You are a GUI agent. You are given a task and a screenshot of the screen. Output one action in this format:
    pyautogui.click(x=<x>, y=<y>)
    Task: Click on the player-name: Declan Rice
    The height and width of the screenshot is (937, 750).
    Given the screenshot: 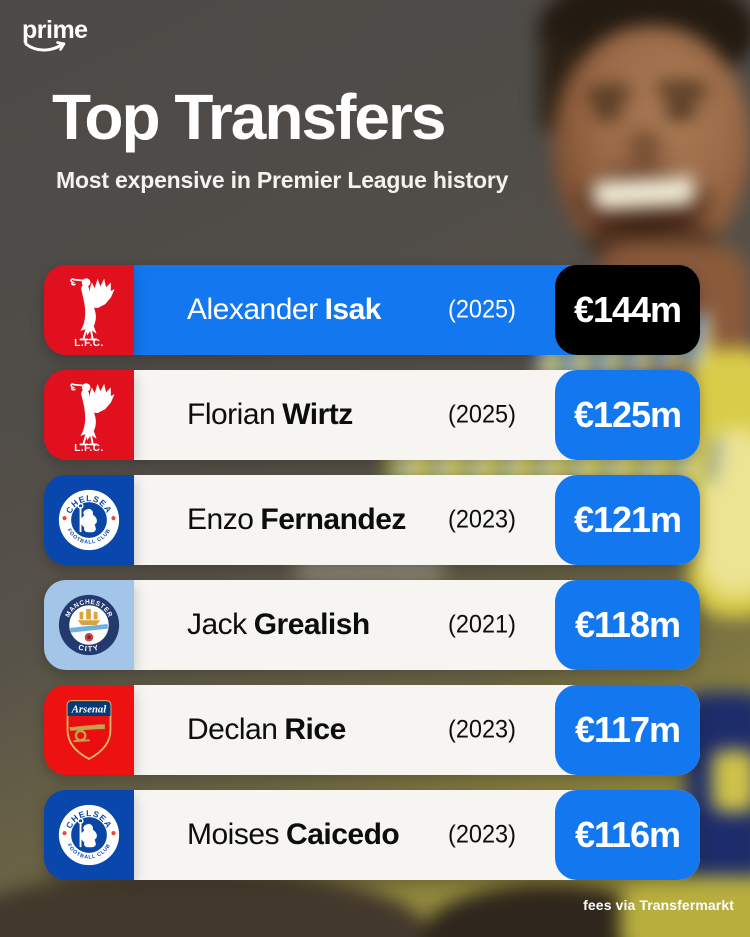 What is the action you would take?
    pyautogui.click(x=266, y=730)
    